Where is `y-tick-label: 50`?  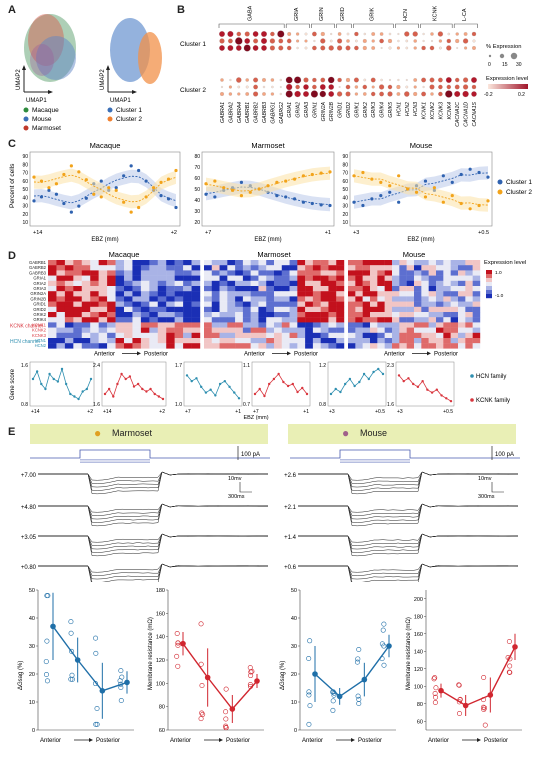 y-tick-label: 50 is located at coordinates (197, 190).